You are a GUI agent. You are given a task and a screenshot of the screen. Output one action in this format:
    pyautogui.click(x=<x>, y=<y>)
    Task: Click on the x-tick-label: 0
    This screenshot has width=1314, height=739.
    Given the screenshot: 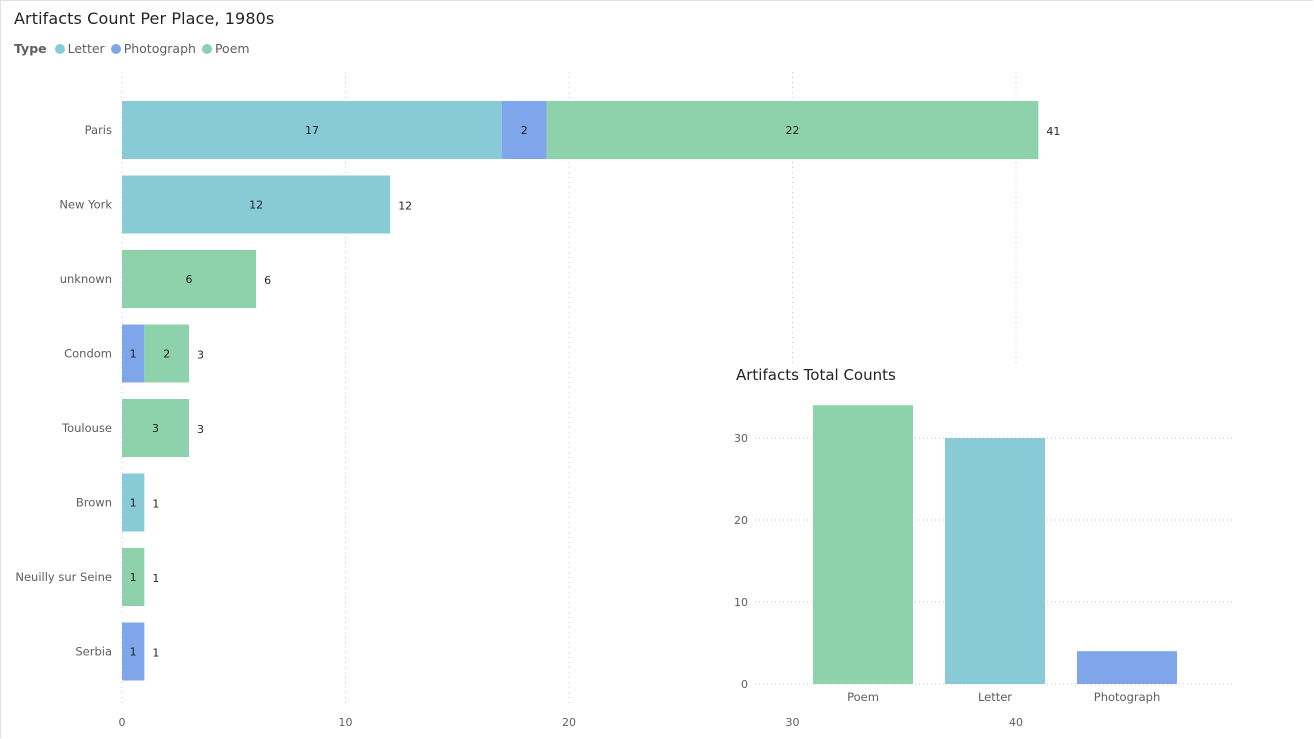 What is the action you would take?
    pyautogui.click(x=122, y=722)
    